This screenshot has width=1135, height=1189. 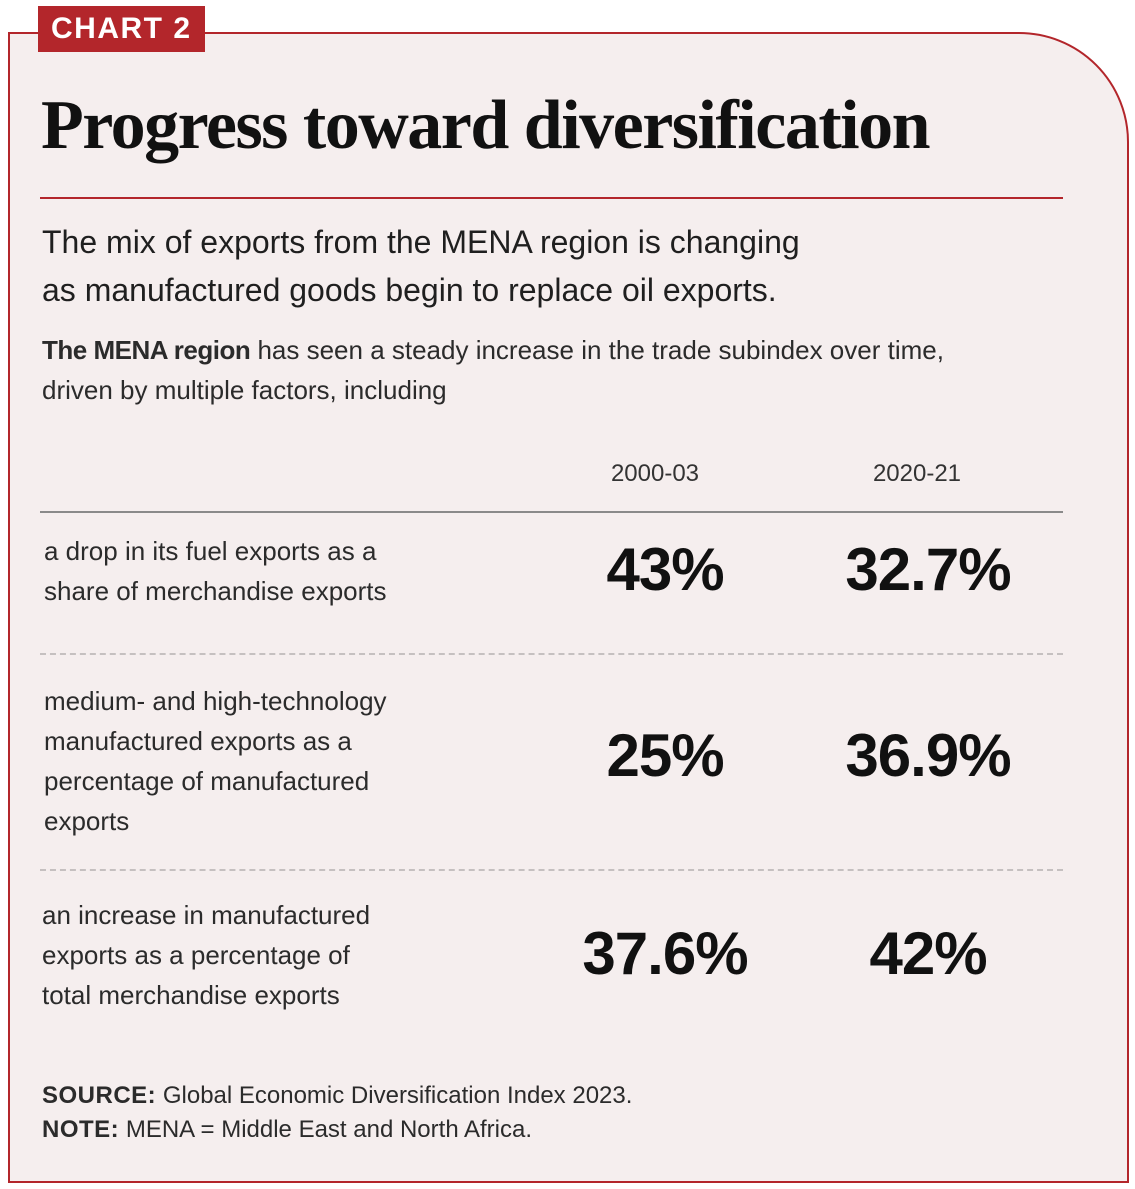 I want to click on column-header-2000-03: 2000-03, so click(x=655, y=473).